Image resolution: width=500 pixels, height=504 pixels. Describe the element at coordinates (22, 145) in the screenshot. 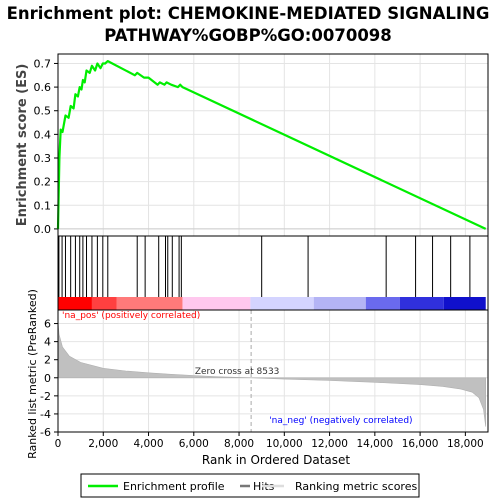

I see `es-y-axis-label: Enrichment score (ES)` at that location.